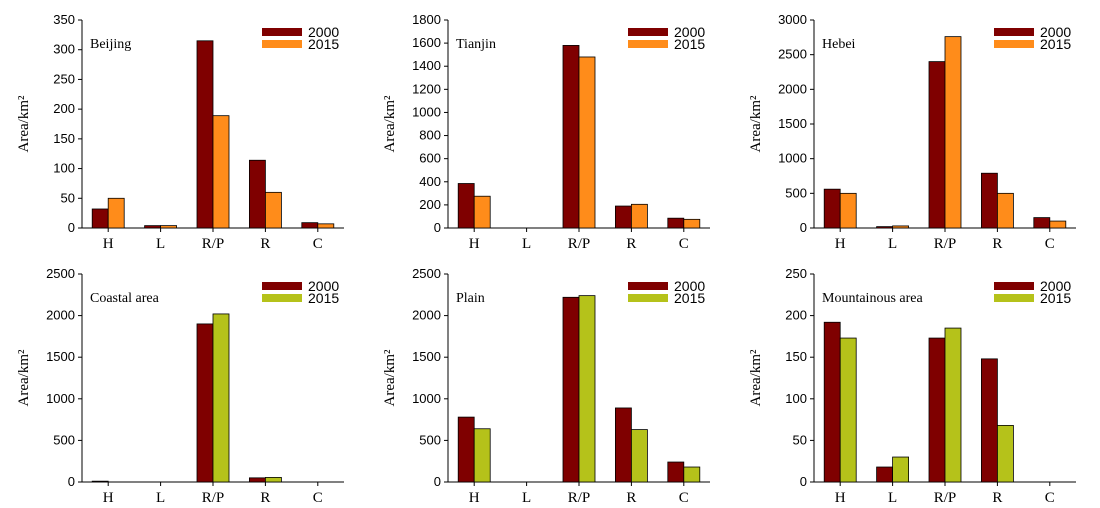  What do you see at coordinates (430, 181) in the screenshot?
I see `y-tick-label: 400` at bounding box center [430, 181].